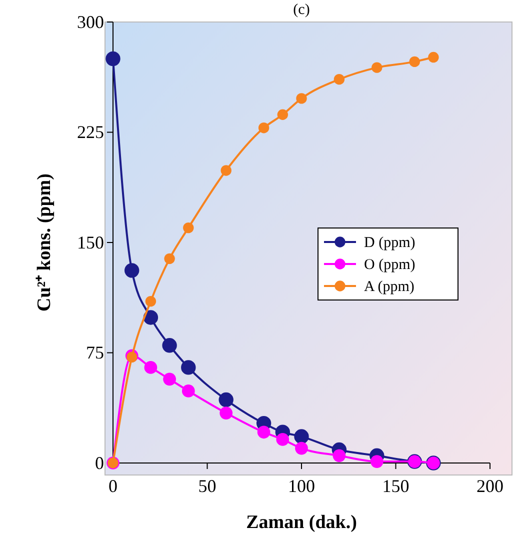  What do you see at coordinates (44, 243) in the screenshot?
I see `y-axis-title: Cu²⁺ kons. (ppm)` at bounding box center [44, 243].